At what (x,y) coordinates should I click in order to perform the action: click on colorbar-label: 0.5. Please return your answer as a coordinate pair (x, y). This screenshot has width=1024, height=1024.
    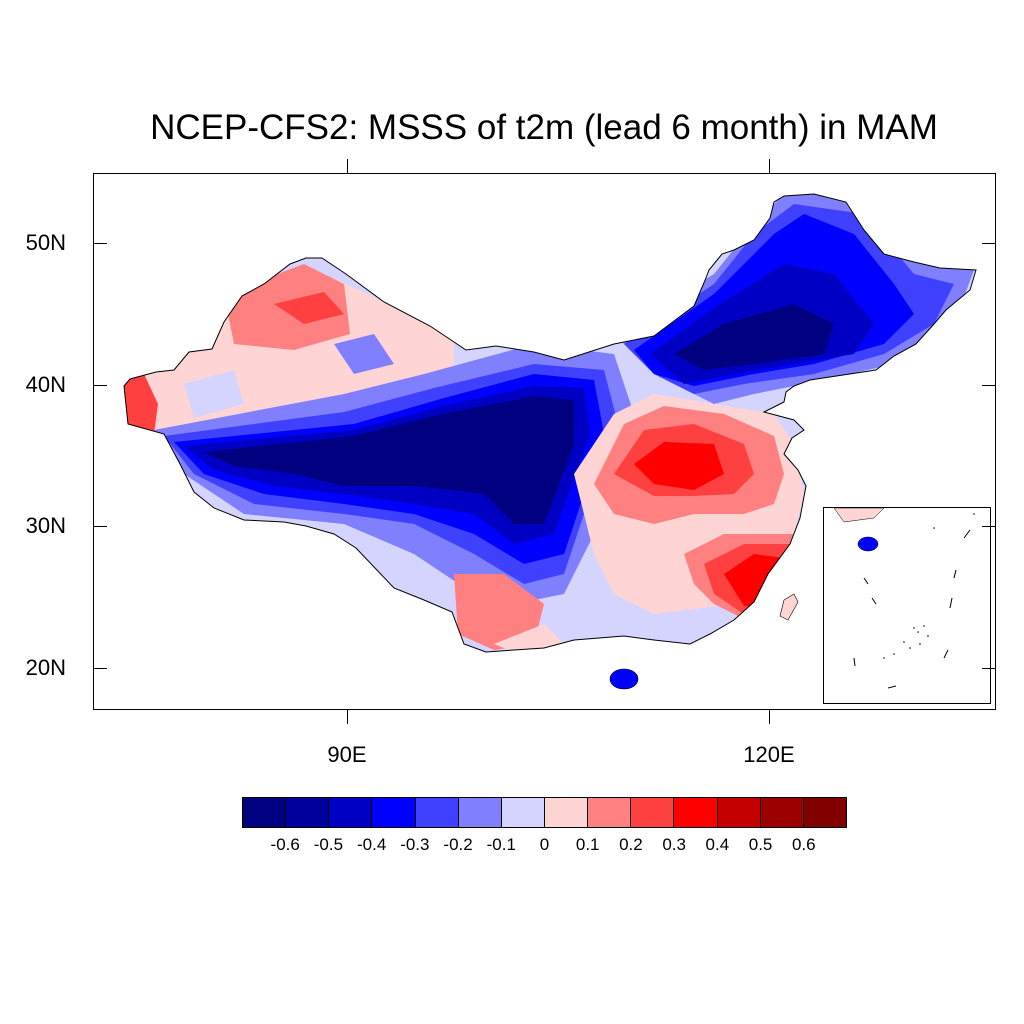
    Looking at the image, I should click on (760, 844).